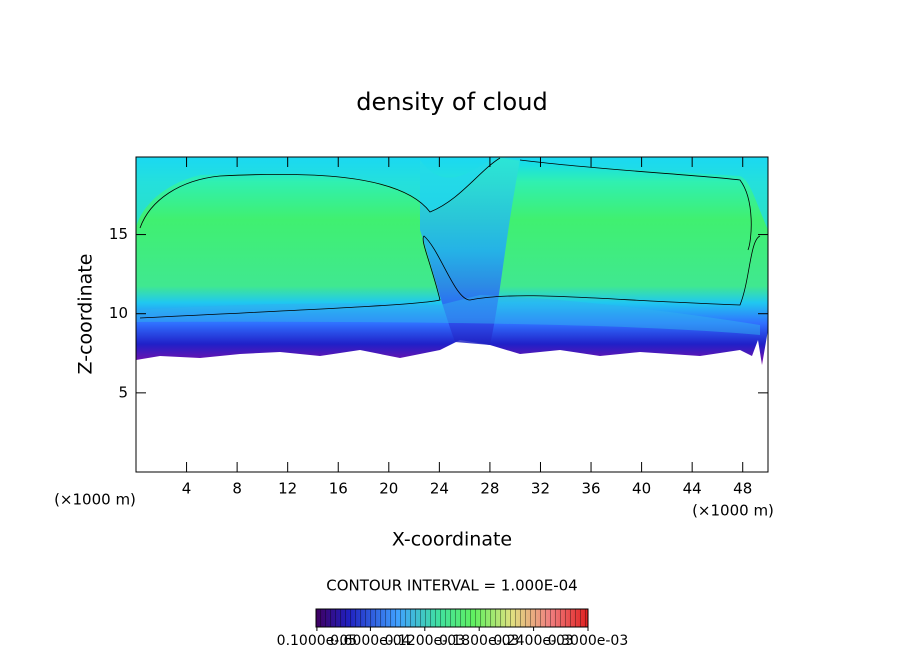 The width and height of the screenshot is (904, 654). Describe the element at coordinates (452, 540) in the screenshot. I see `x-axis-label: X-coordinate` at that location.